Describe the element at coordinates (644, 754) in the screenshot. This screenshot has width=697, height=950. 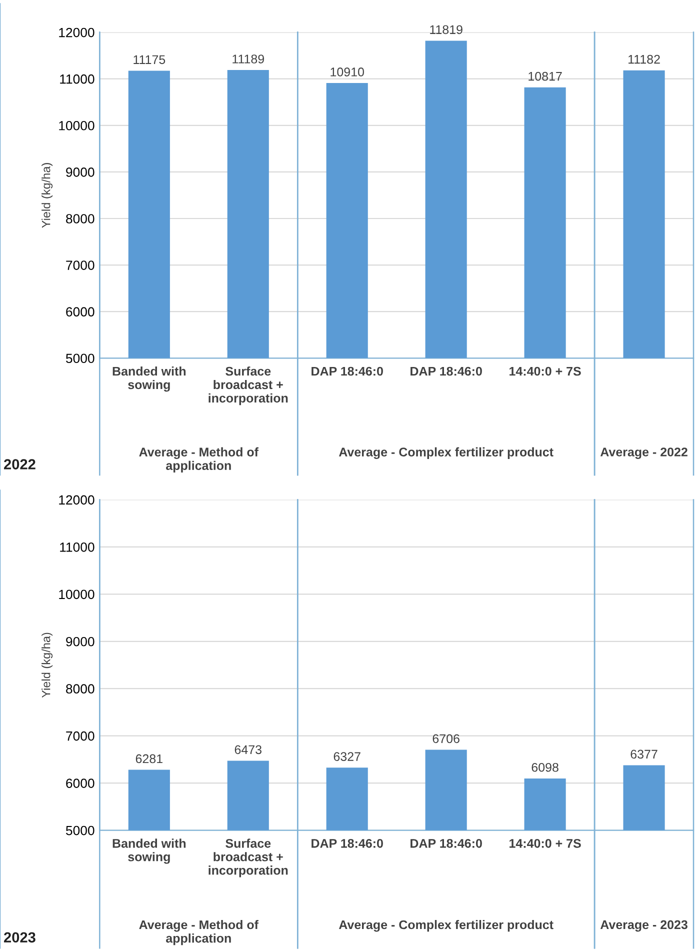
I see `data-label: 6377` at that location.